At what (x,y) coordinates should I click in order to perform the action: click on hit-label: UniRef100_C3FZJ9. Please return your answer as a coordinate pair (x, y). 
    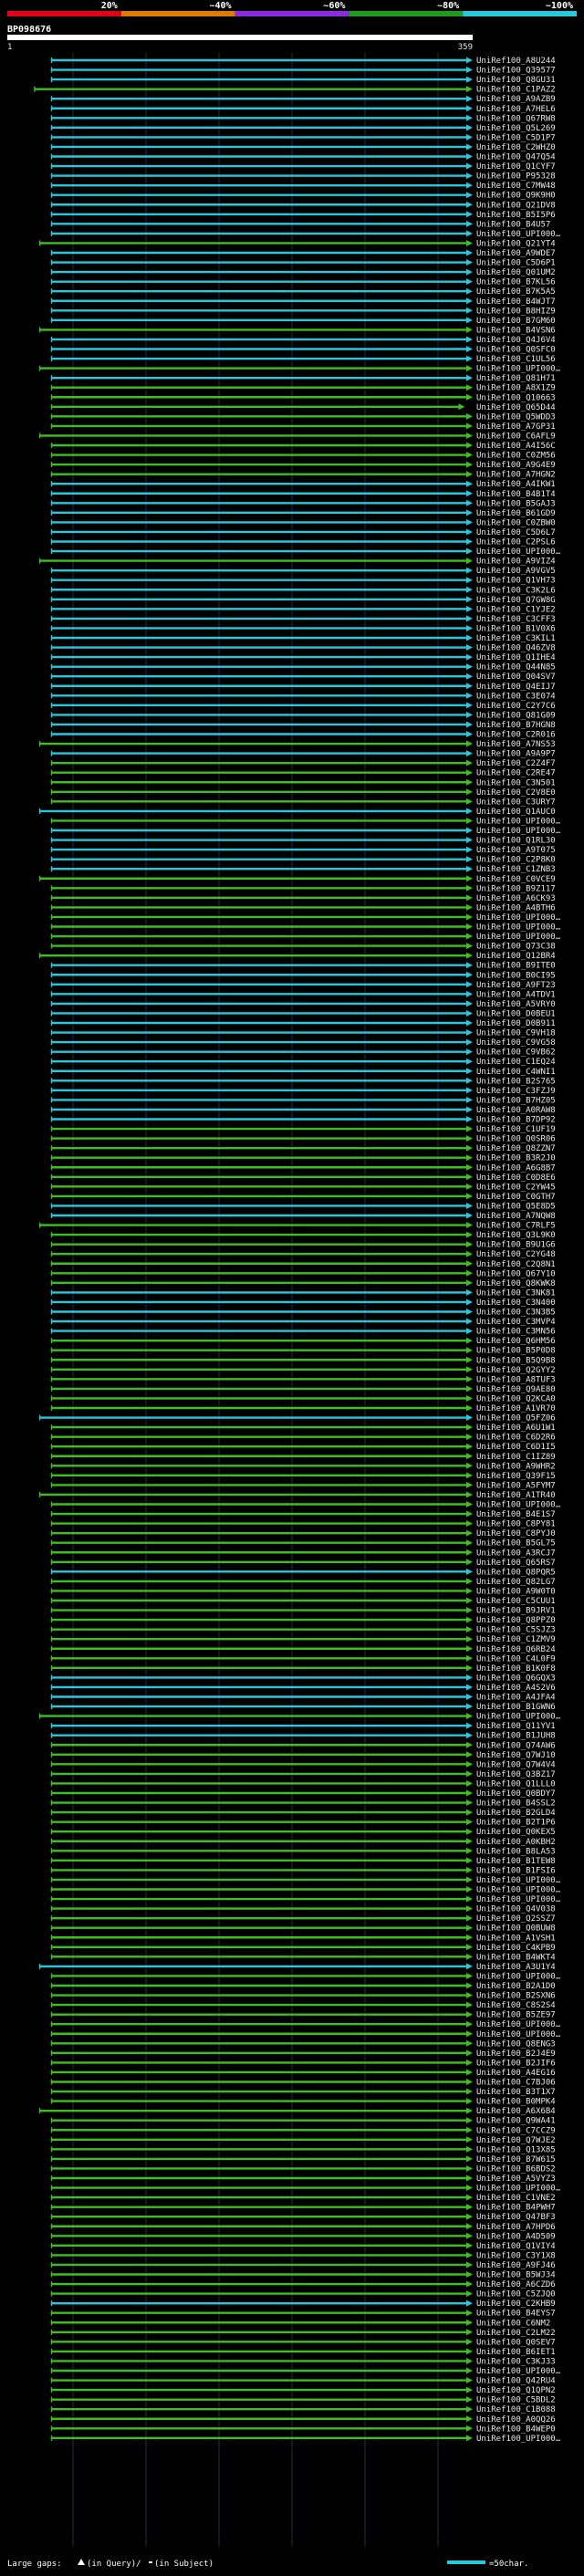
    Looking at the image, I should click on (516, 1091).